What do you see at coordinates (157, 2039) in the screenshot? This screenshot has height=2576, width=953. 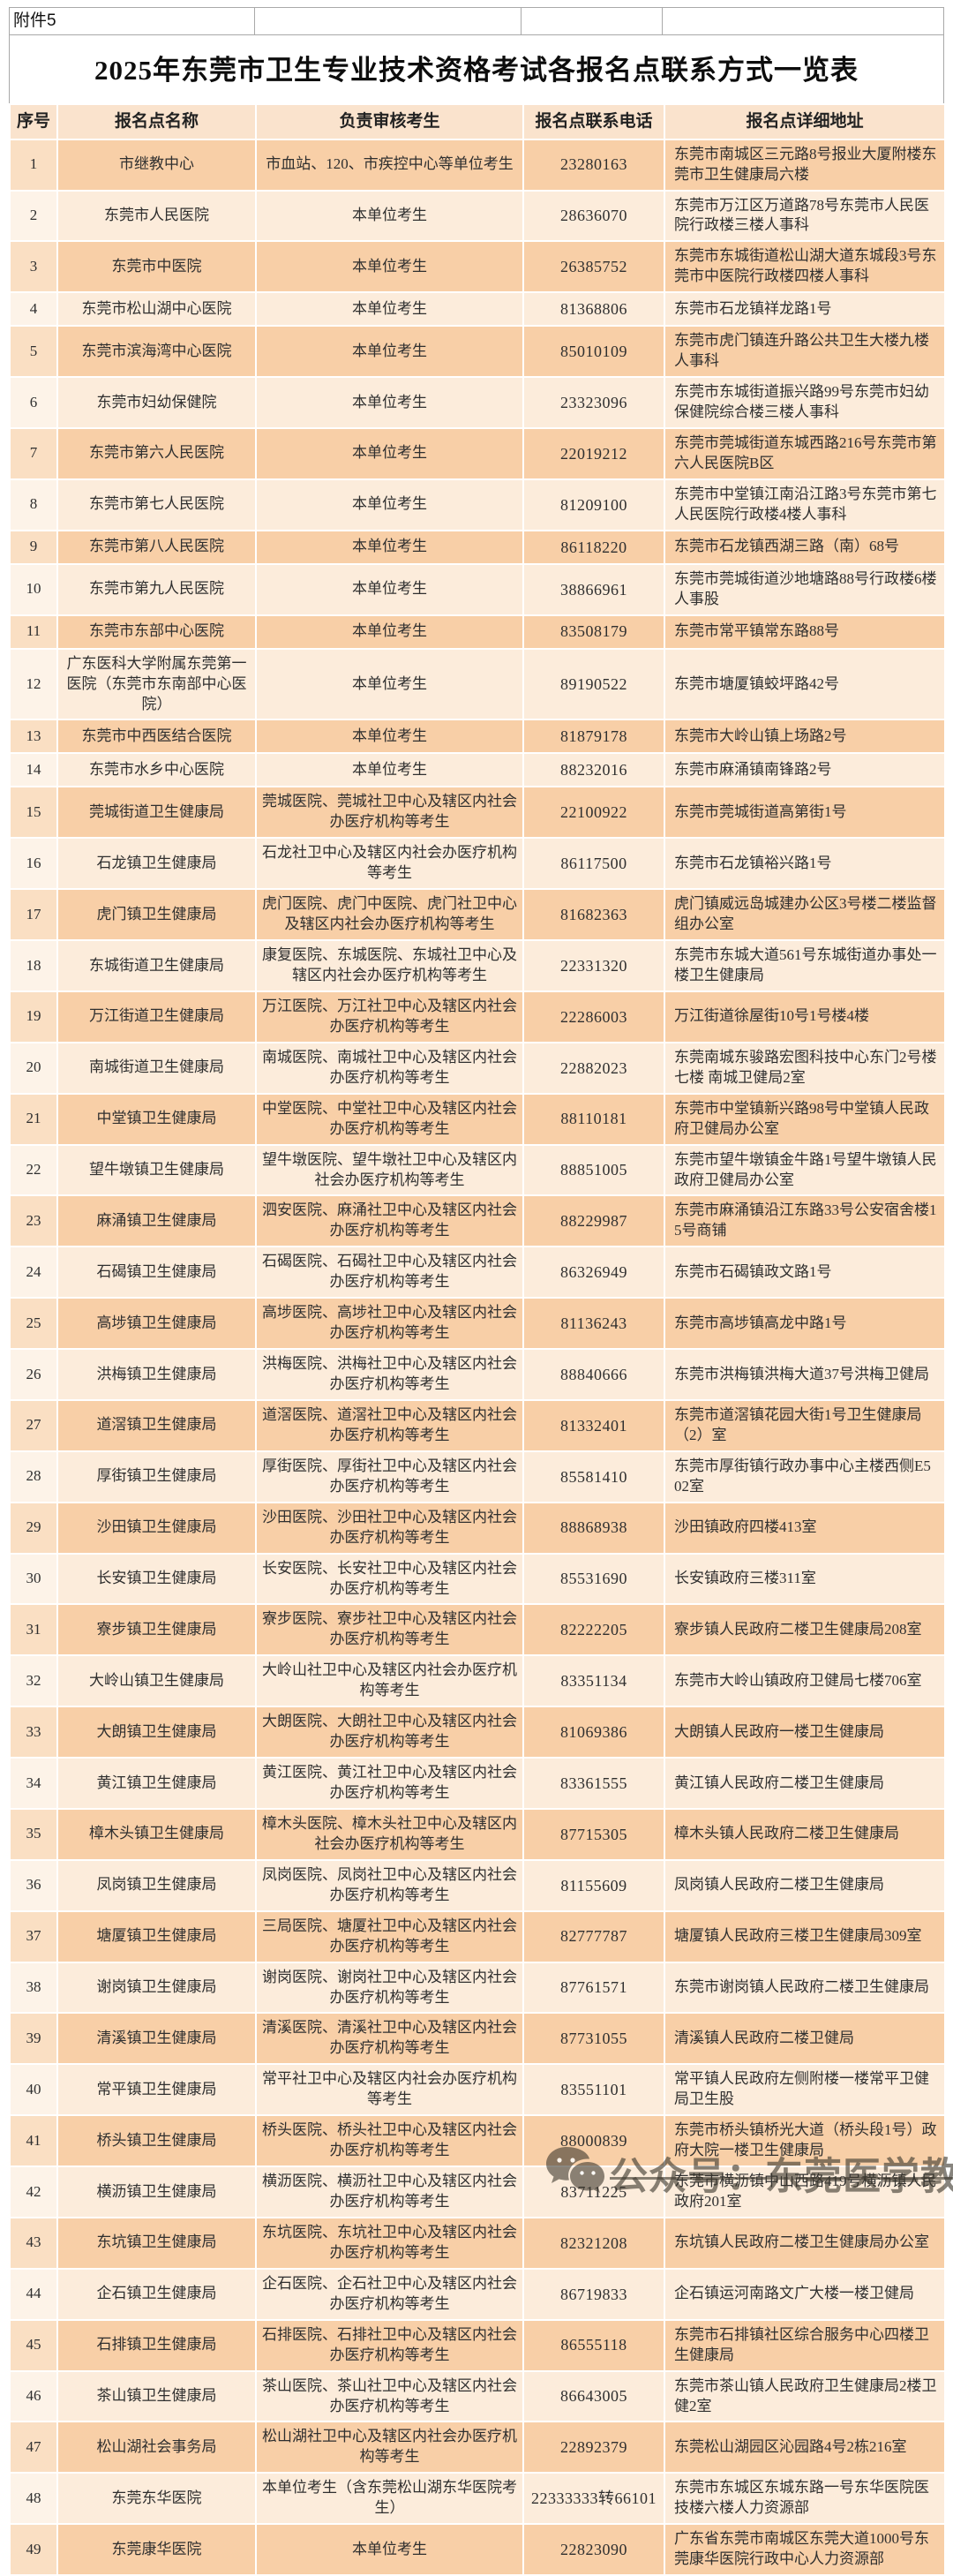 I see `cell-name: 清溪镇卫生健康局` at bounding box center [157, 2039].